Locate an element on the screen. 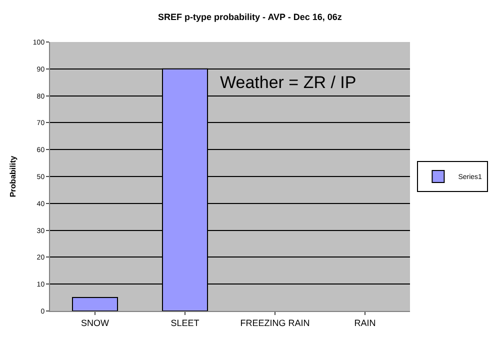  y-axis-title: Probability is located at coordinates (13, 176).